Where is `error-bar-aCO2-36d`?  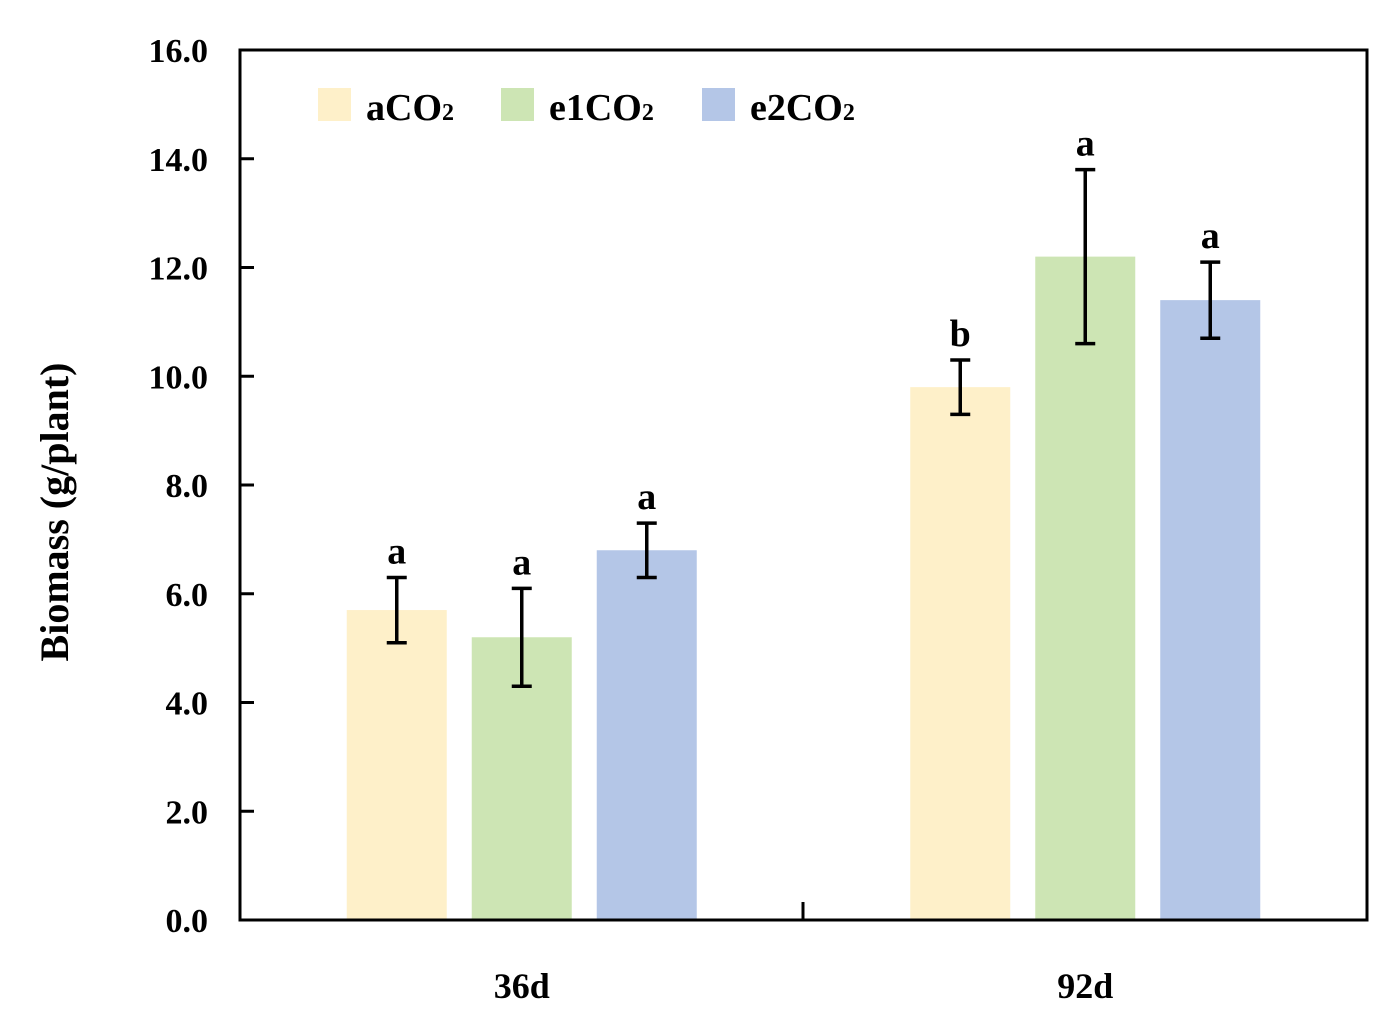
error-bar-aCO2-36d is located at coordinates (396, 610).